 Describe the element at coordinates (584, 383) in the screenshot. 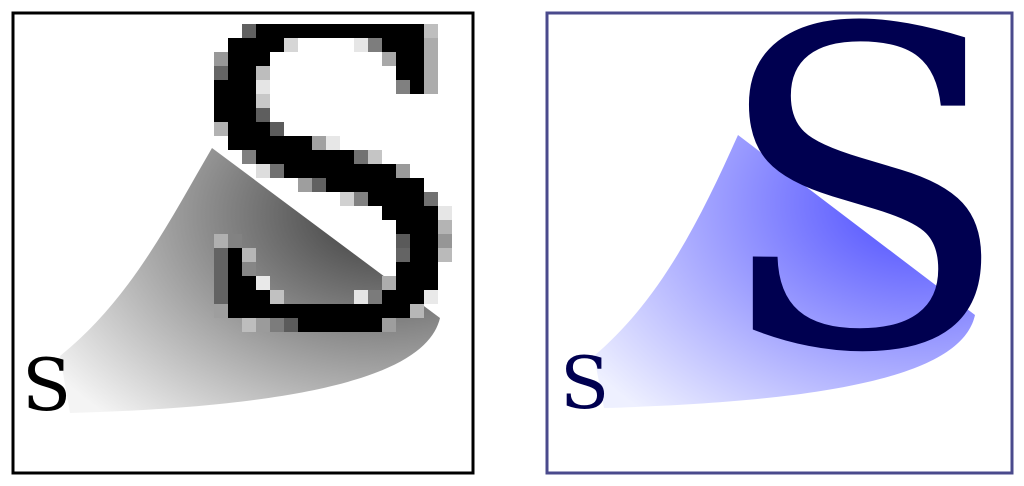

I see `vector-small-letter: S` at that location.